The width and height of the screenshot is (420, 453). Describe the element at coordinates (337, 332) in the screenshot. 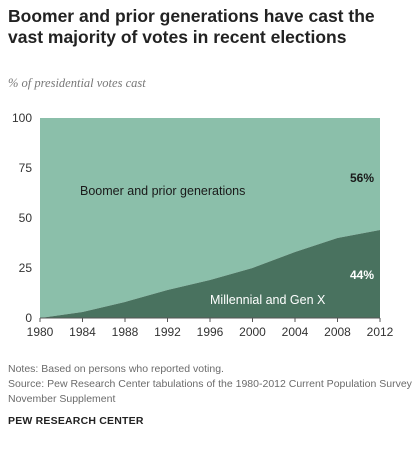

I see `x-tick-label: 2008` at that location.